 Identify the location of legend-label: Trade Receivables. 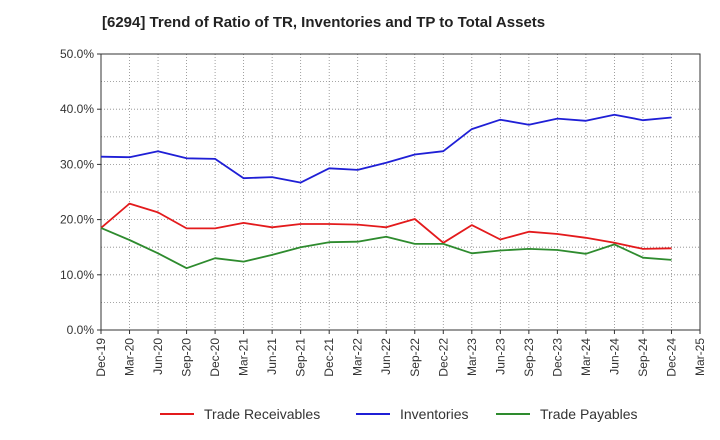
(262, 414).